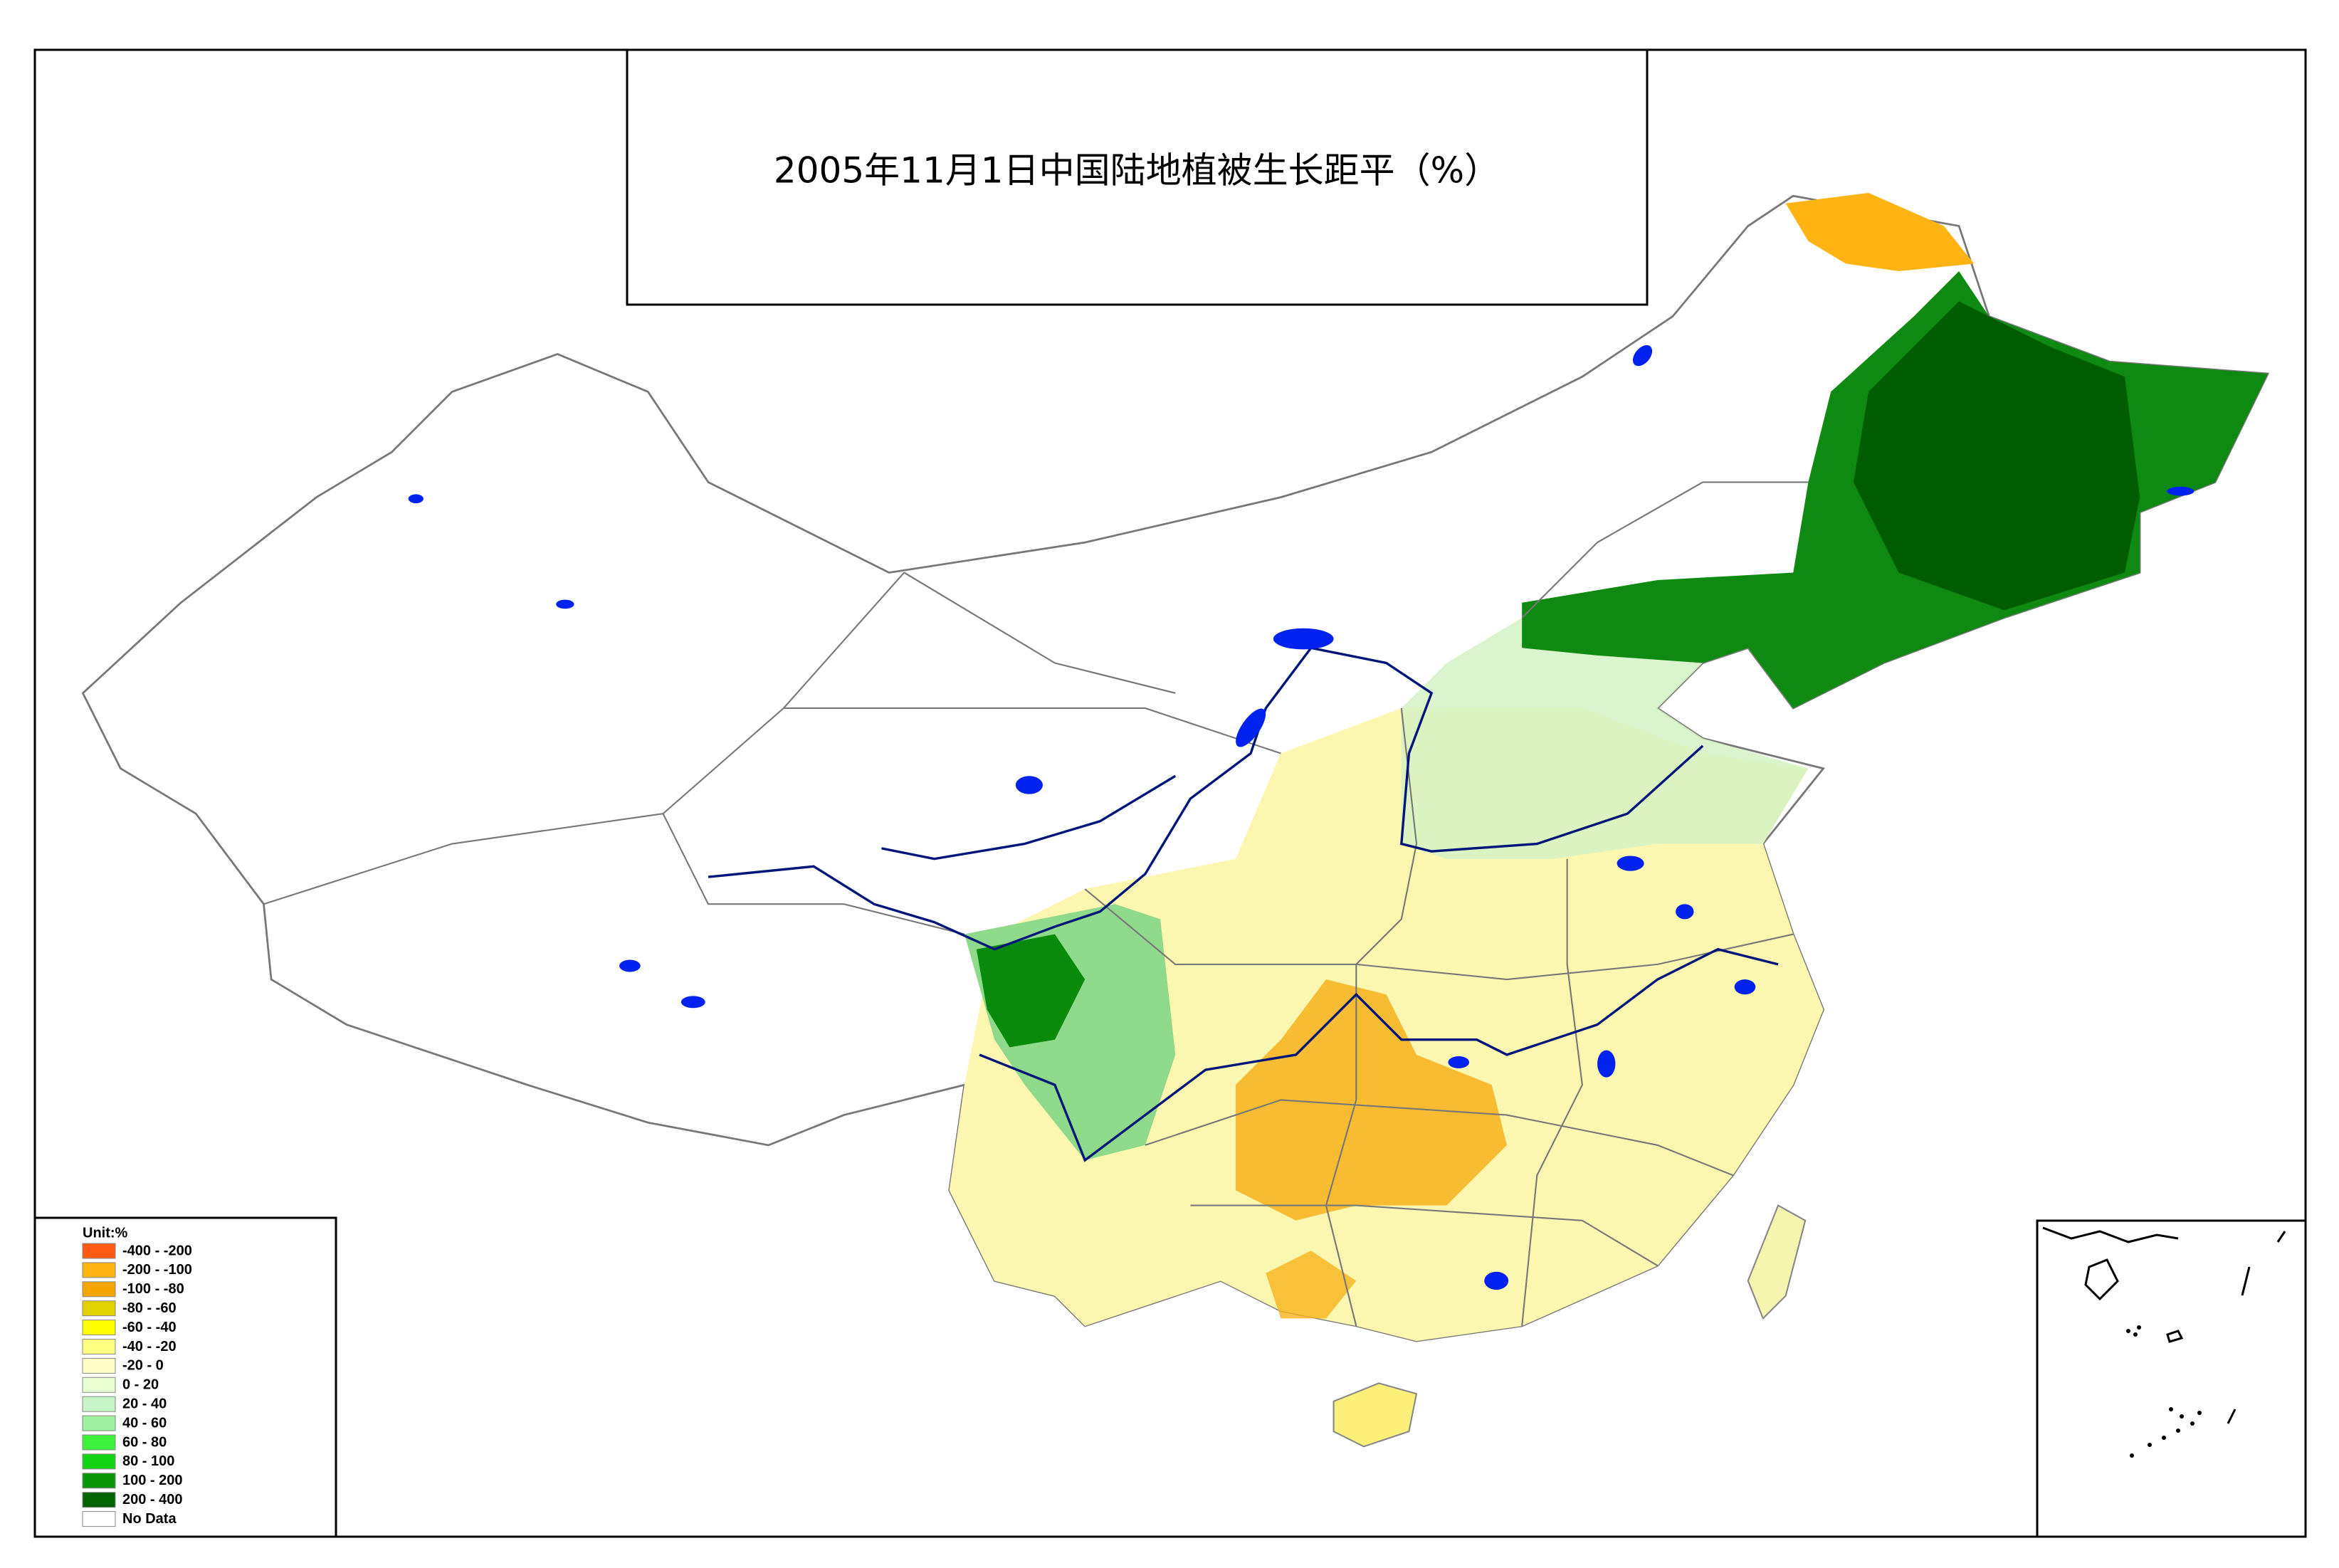  I want to click on south-china-sea-inset, so click(2171, 1378).